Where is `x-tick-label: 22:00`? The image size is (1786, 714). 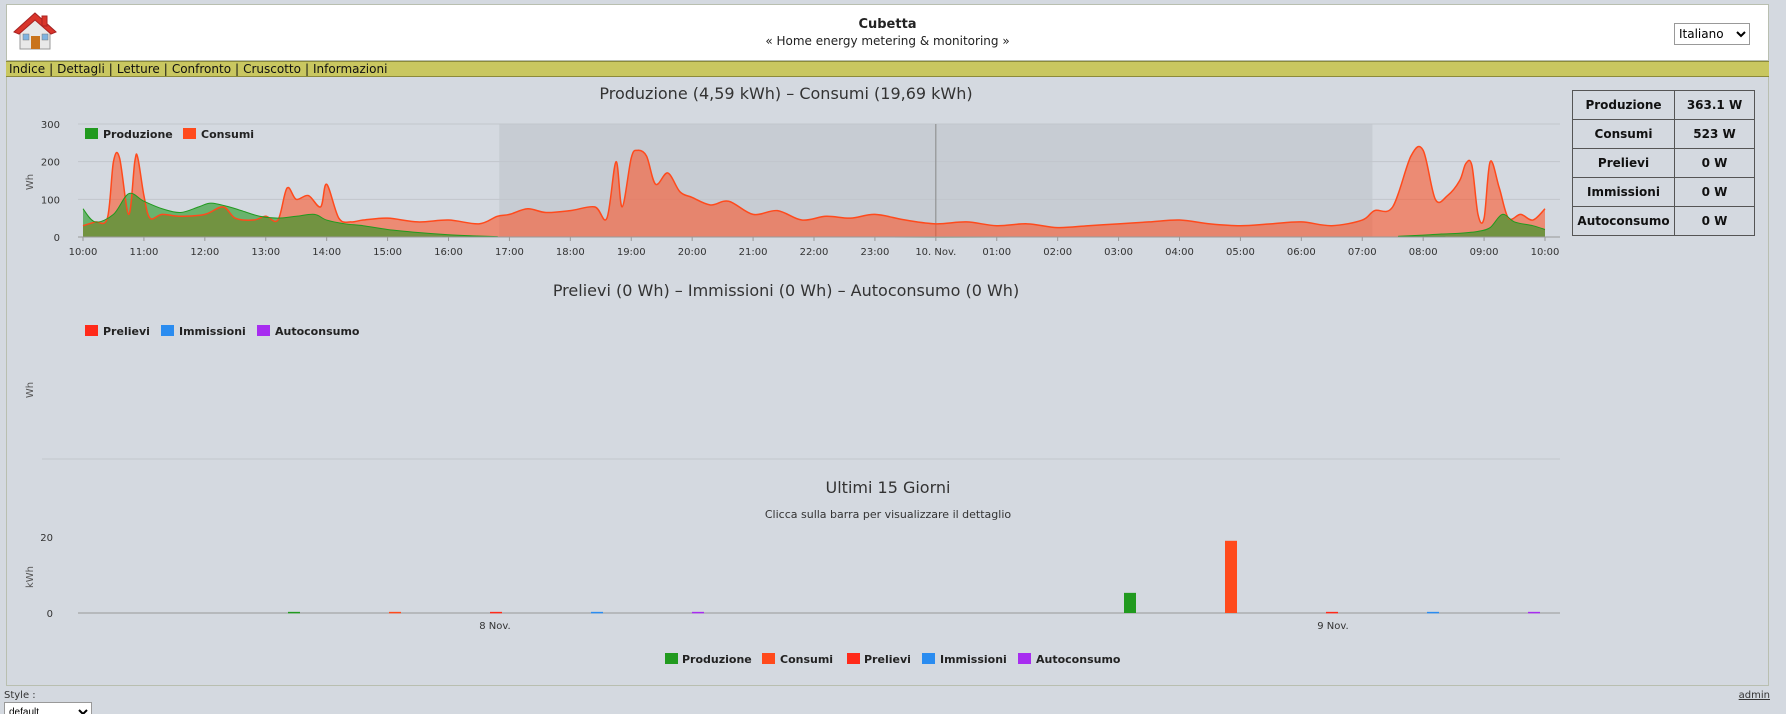
x-tick-label: 22:00 is located at coordinates (814, 252).